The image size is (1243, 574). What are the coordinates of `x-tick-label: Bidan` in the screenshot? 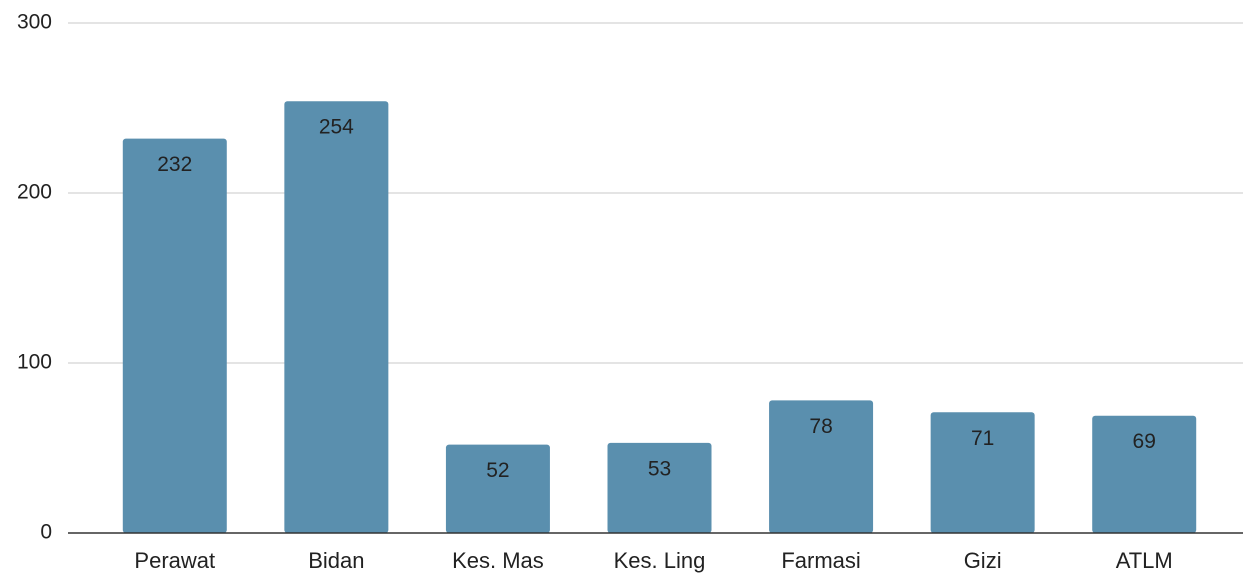 It's located at (336, 560).